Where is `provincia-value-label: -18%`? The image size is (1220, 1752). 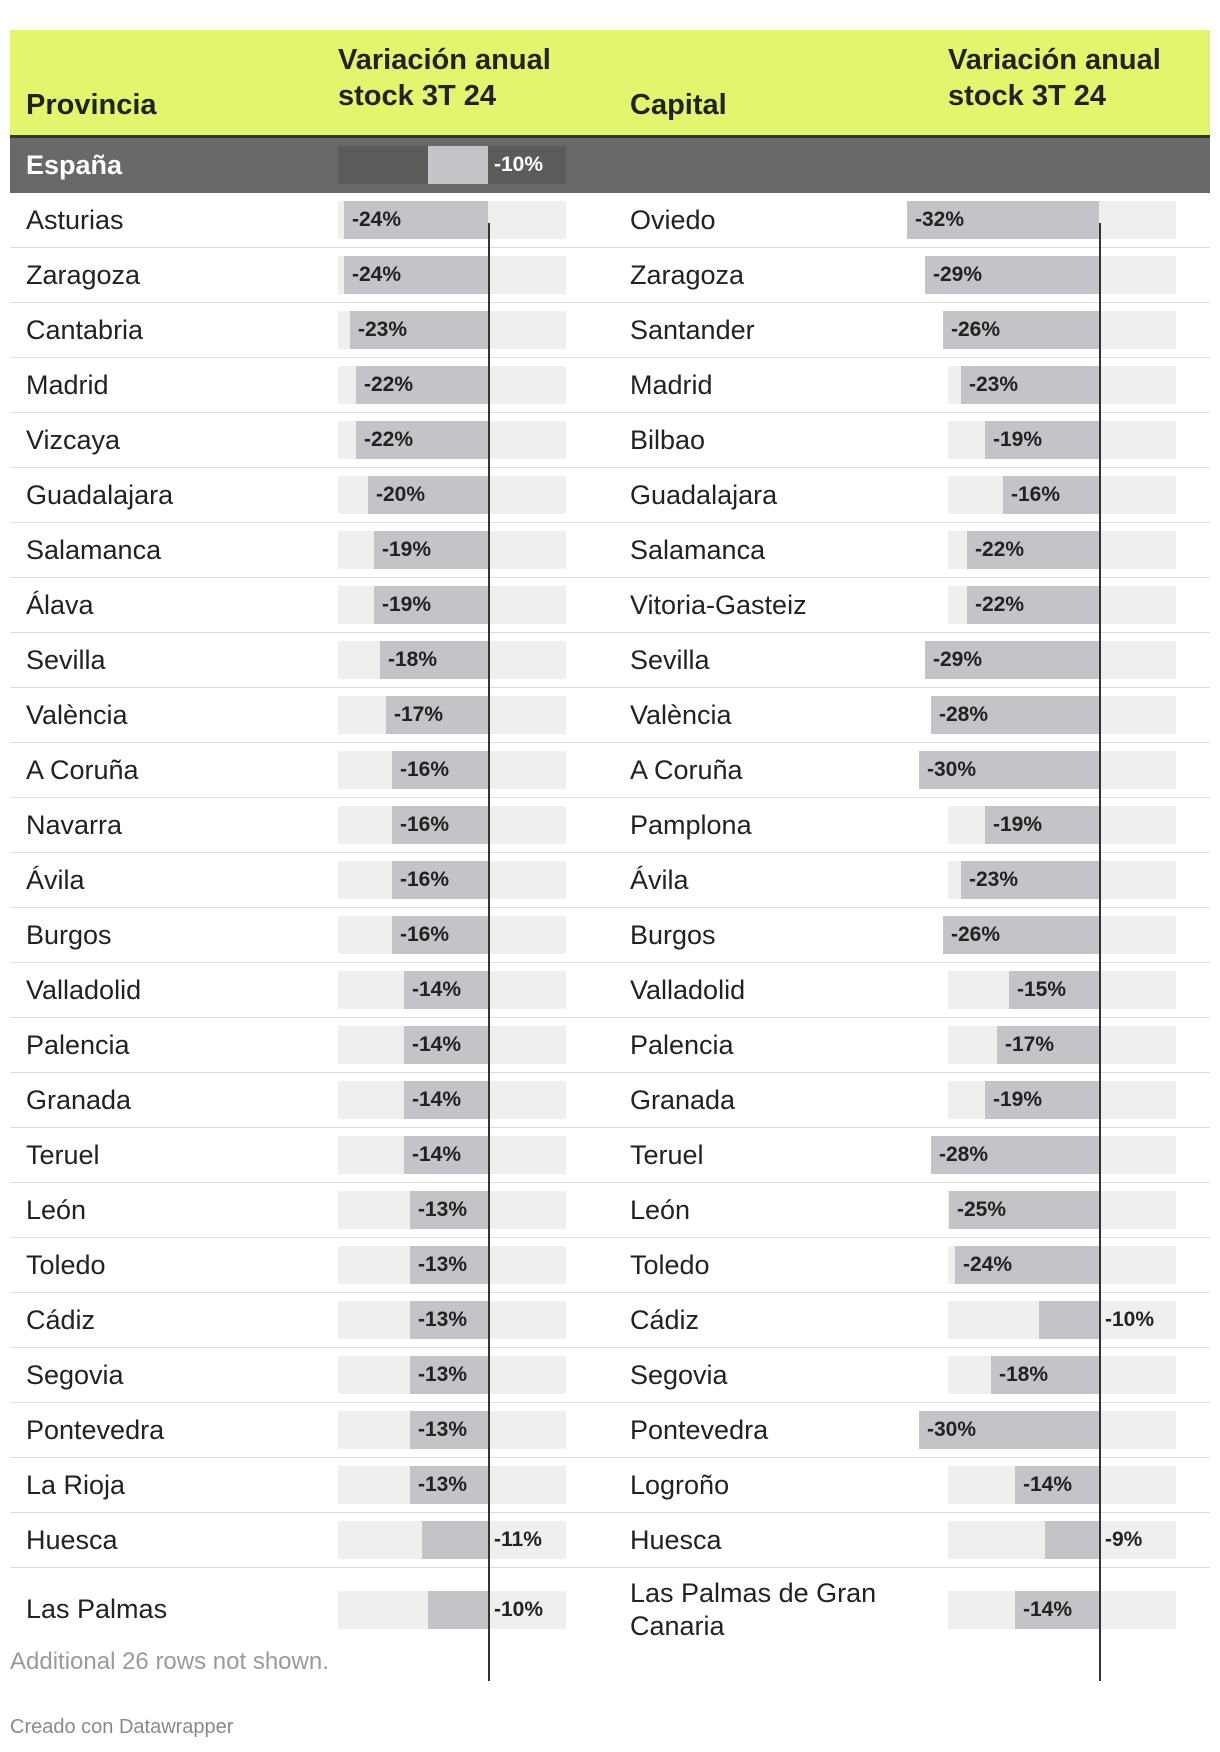 provincia-value-label: -18% is located at coordinates (413, 659).